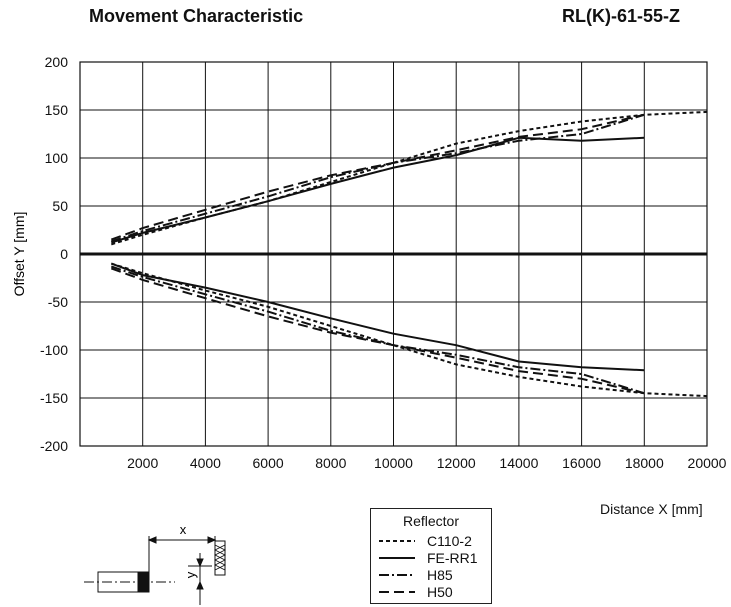 Image resolution: width=731 pixels, height=607 pixels. Describe the element at coordinates (330, 463) in the screenshot. I see `x-tick-label: 8000` at that location.